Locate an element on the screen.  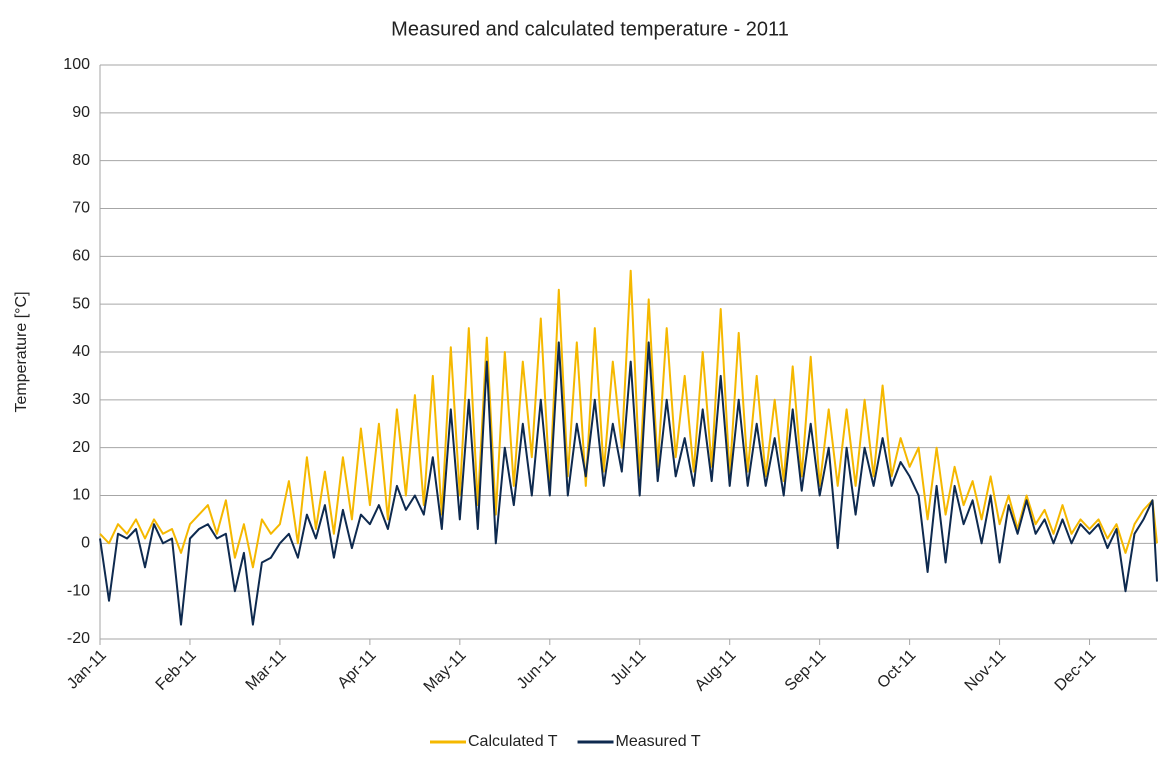
x-tick-label: Nov-11 is located at coordinates (986, 671).